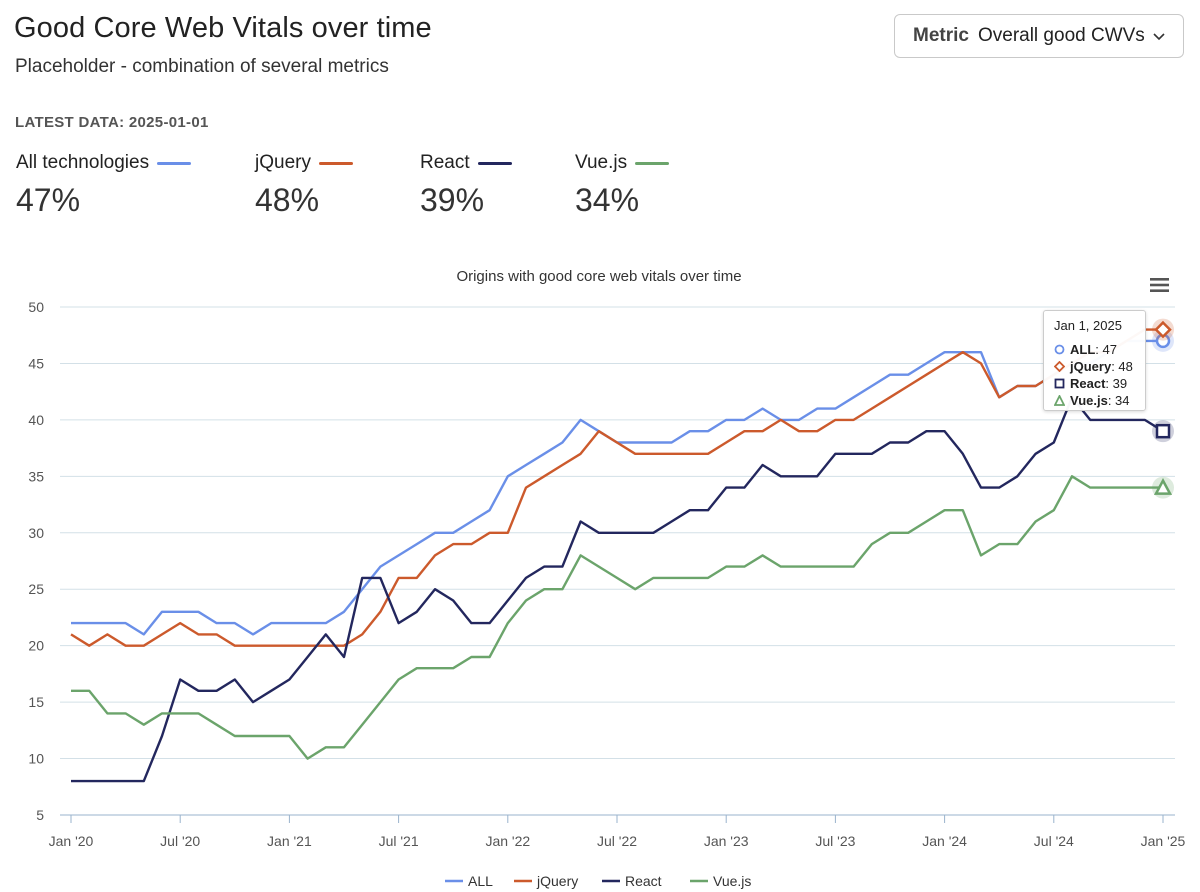 The image size is (1200, 892). I want to click on summary-value: 47%, so click(48, 200).